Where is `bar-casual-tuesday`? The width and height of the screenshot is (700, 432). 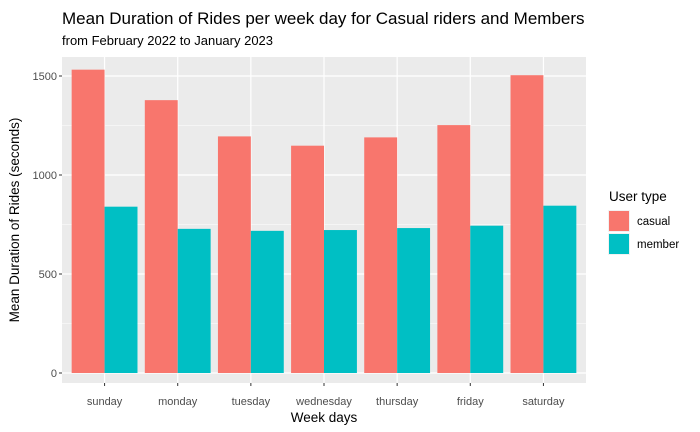
bar-casual-tuesday is located at coordinates (234, 254).